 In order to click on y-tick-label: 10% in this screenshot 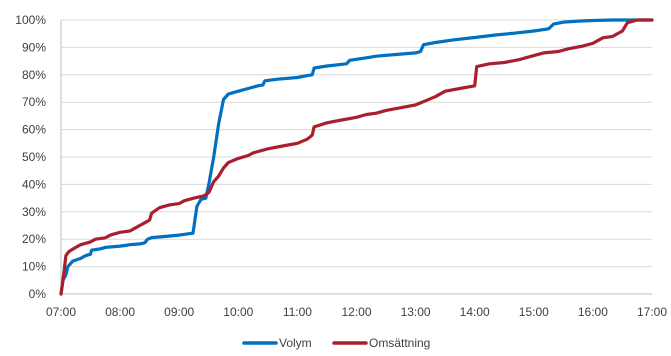, I will do `click(34, 267)`.